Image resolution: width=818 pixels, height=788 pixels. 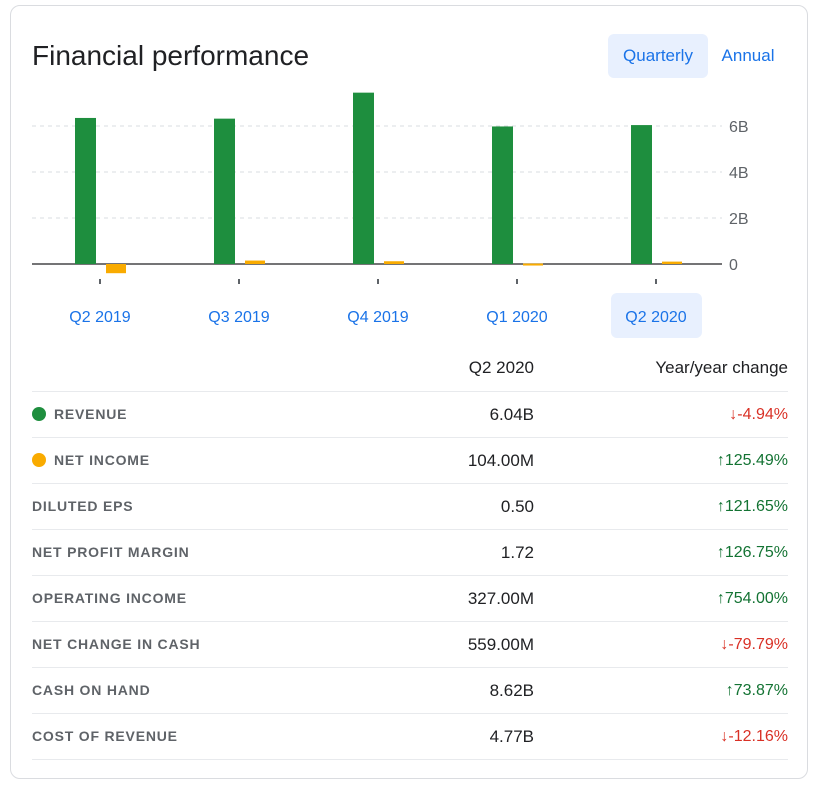 I want to click on table-row: REVENUE 6.04B ↓-4.94%, so click(x=410, y=415).